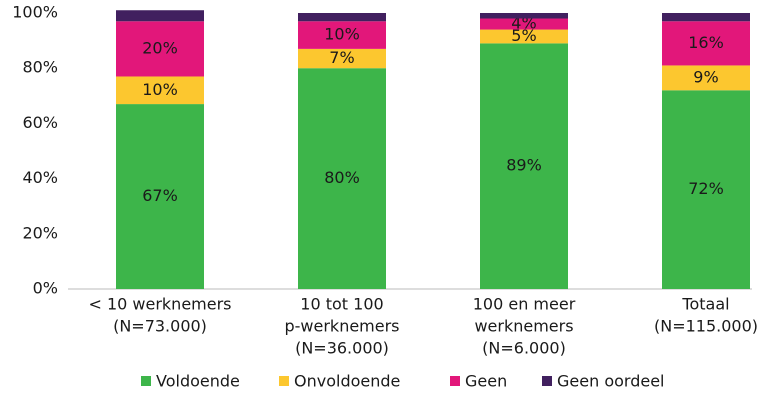  I want to click on data-label: 16%, so click(706, 42).